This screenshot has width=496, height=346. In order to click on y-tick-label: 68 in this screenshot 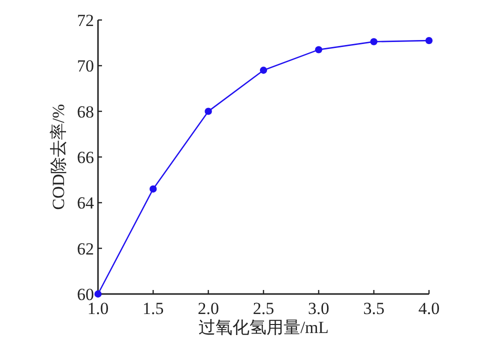, I will do `click(85, 112)`.